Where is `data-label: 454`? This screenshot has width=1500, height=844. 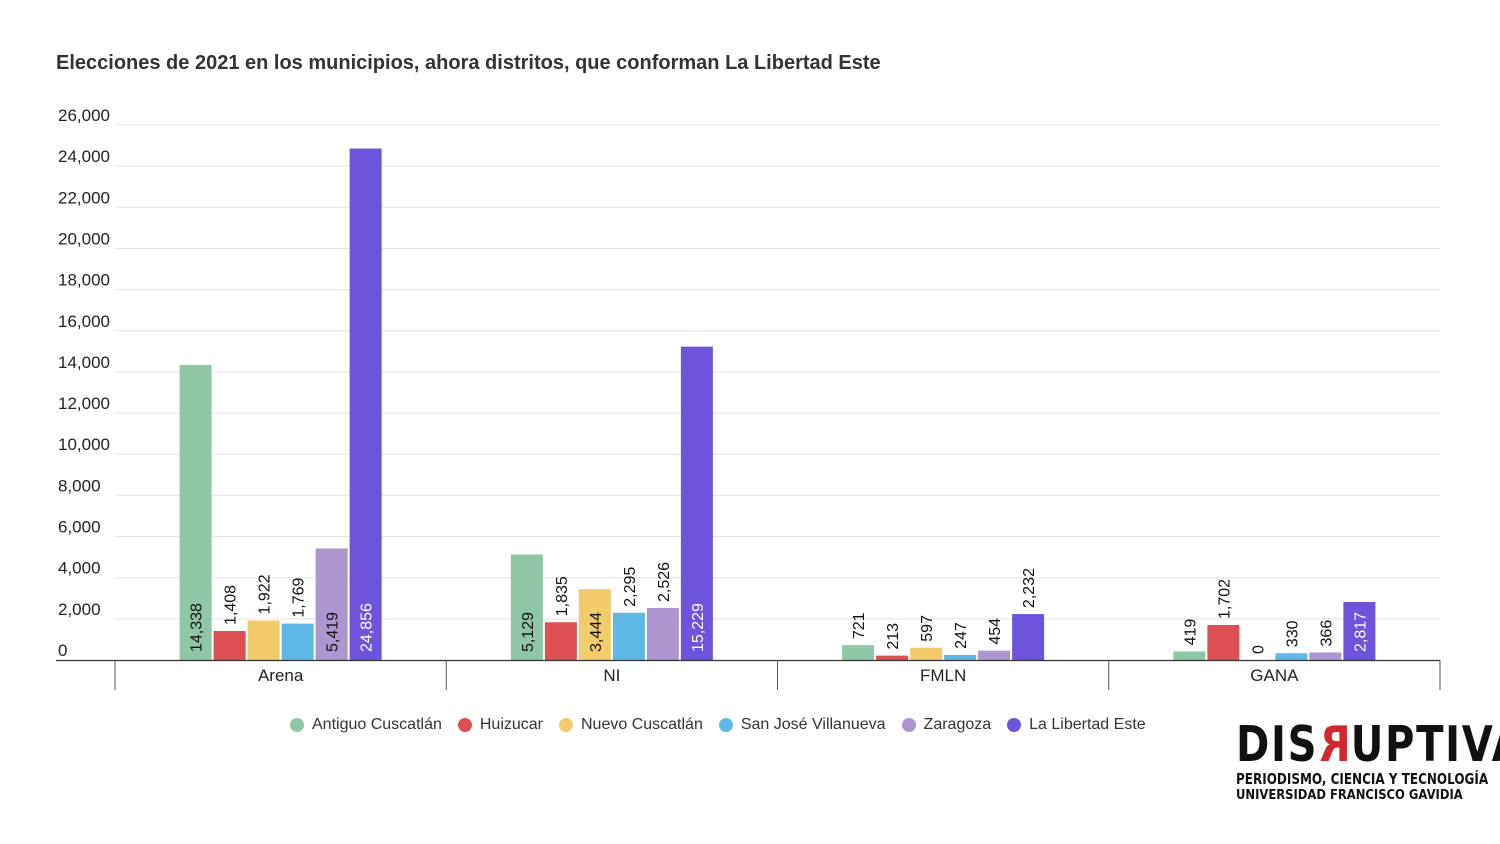 data-label: 454 is located at coordinates (995, 631).